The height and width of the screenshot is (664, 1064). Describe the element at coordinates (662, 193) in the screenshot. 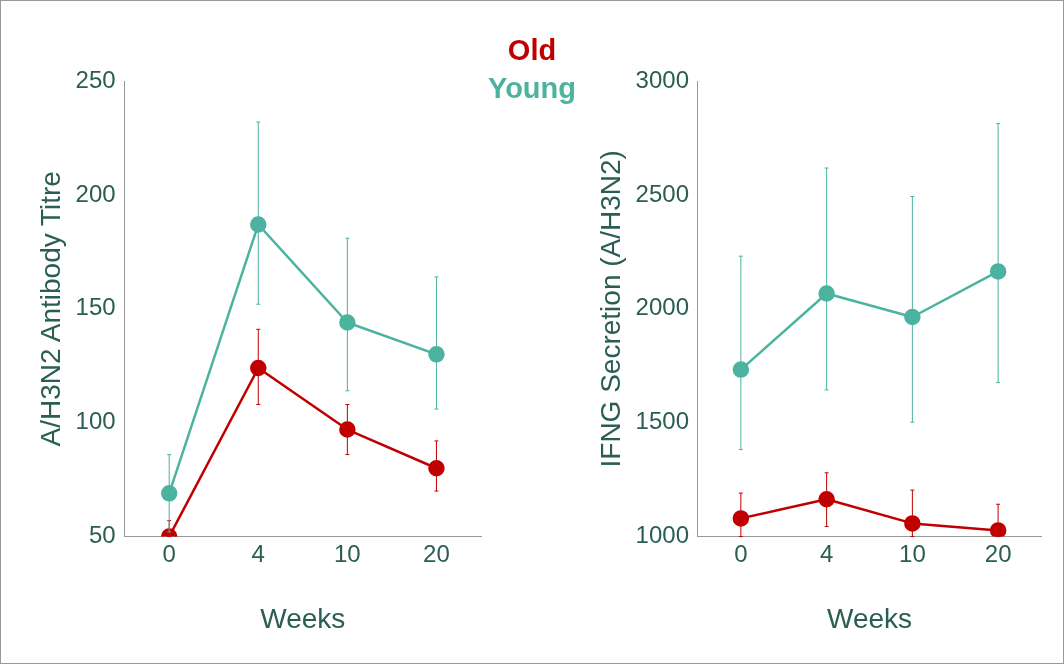

I see `y-tick-label: 2500` at that location.